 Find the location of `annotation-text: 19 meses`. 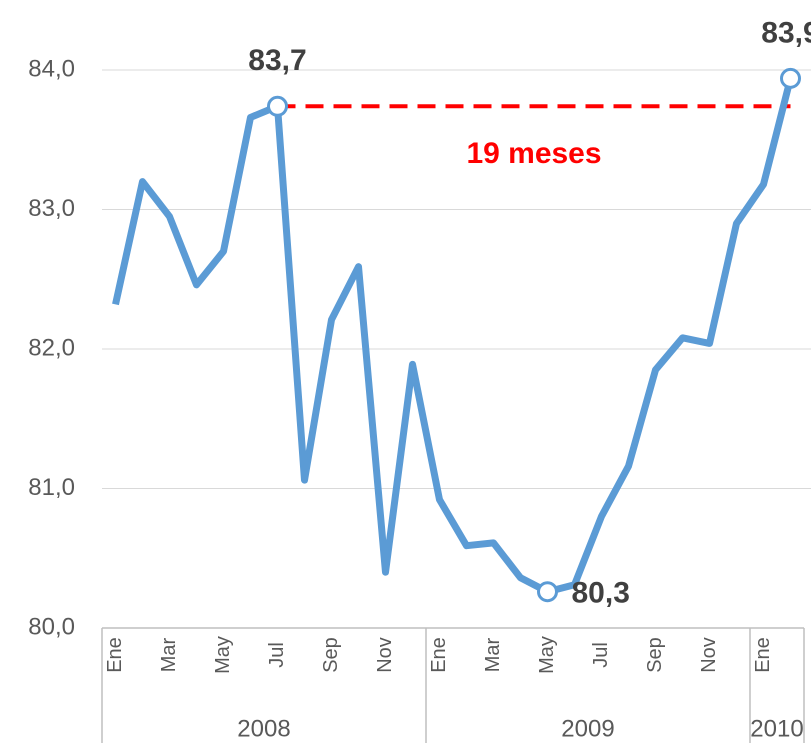

annotation-text: 19 meses is located at coordinates (533, 153).